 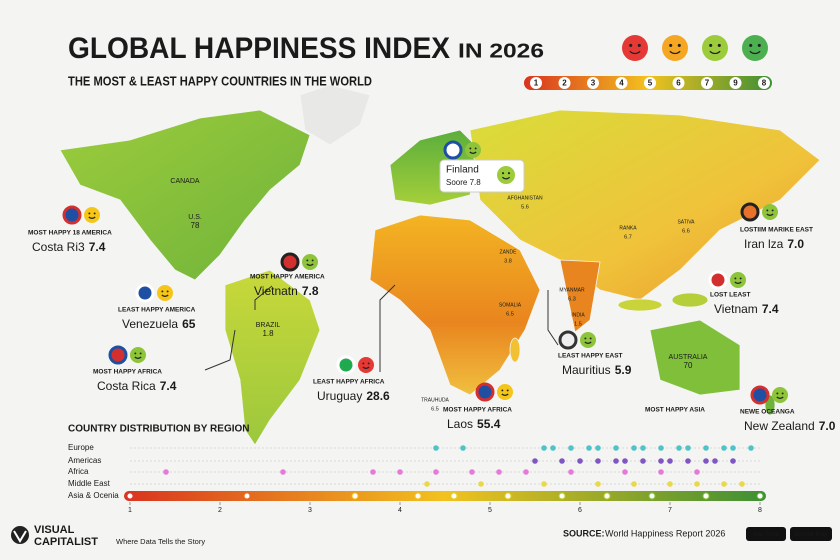 I want to click on scale-label: 5, so click(x=650, y=83).